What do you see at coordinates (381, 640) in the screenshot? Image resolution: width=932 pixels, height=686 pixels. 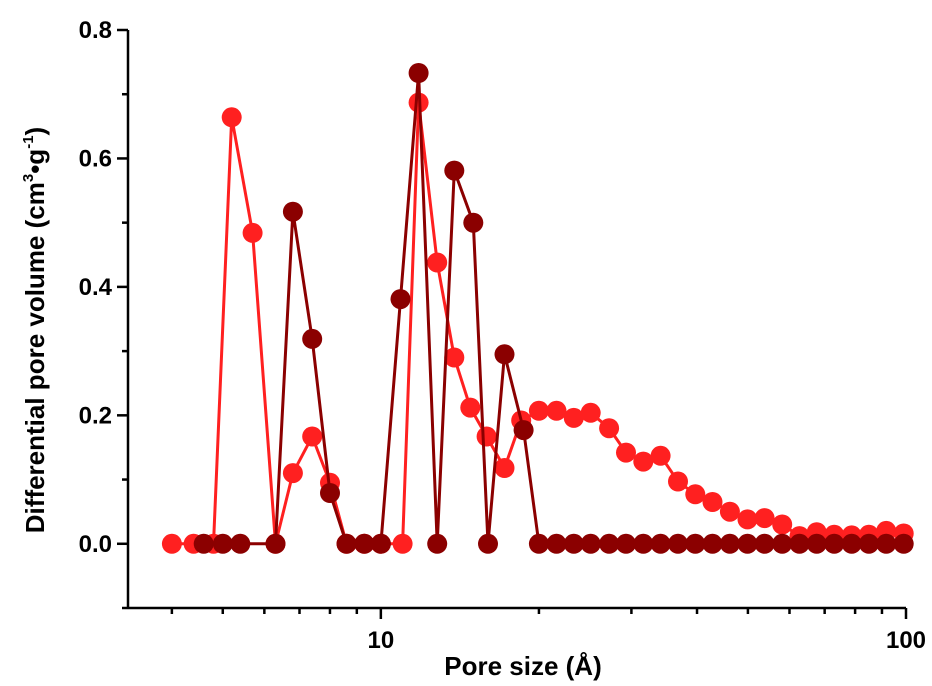 I see `x-tick-label: 10` at bounding box center [381, 640].